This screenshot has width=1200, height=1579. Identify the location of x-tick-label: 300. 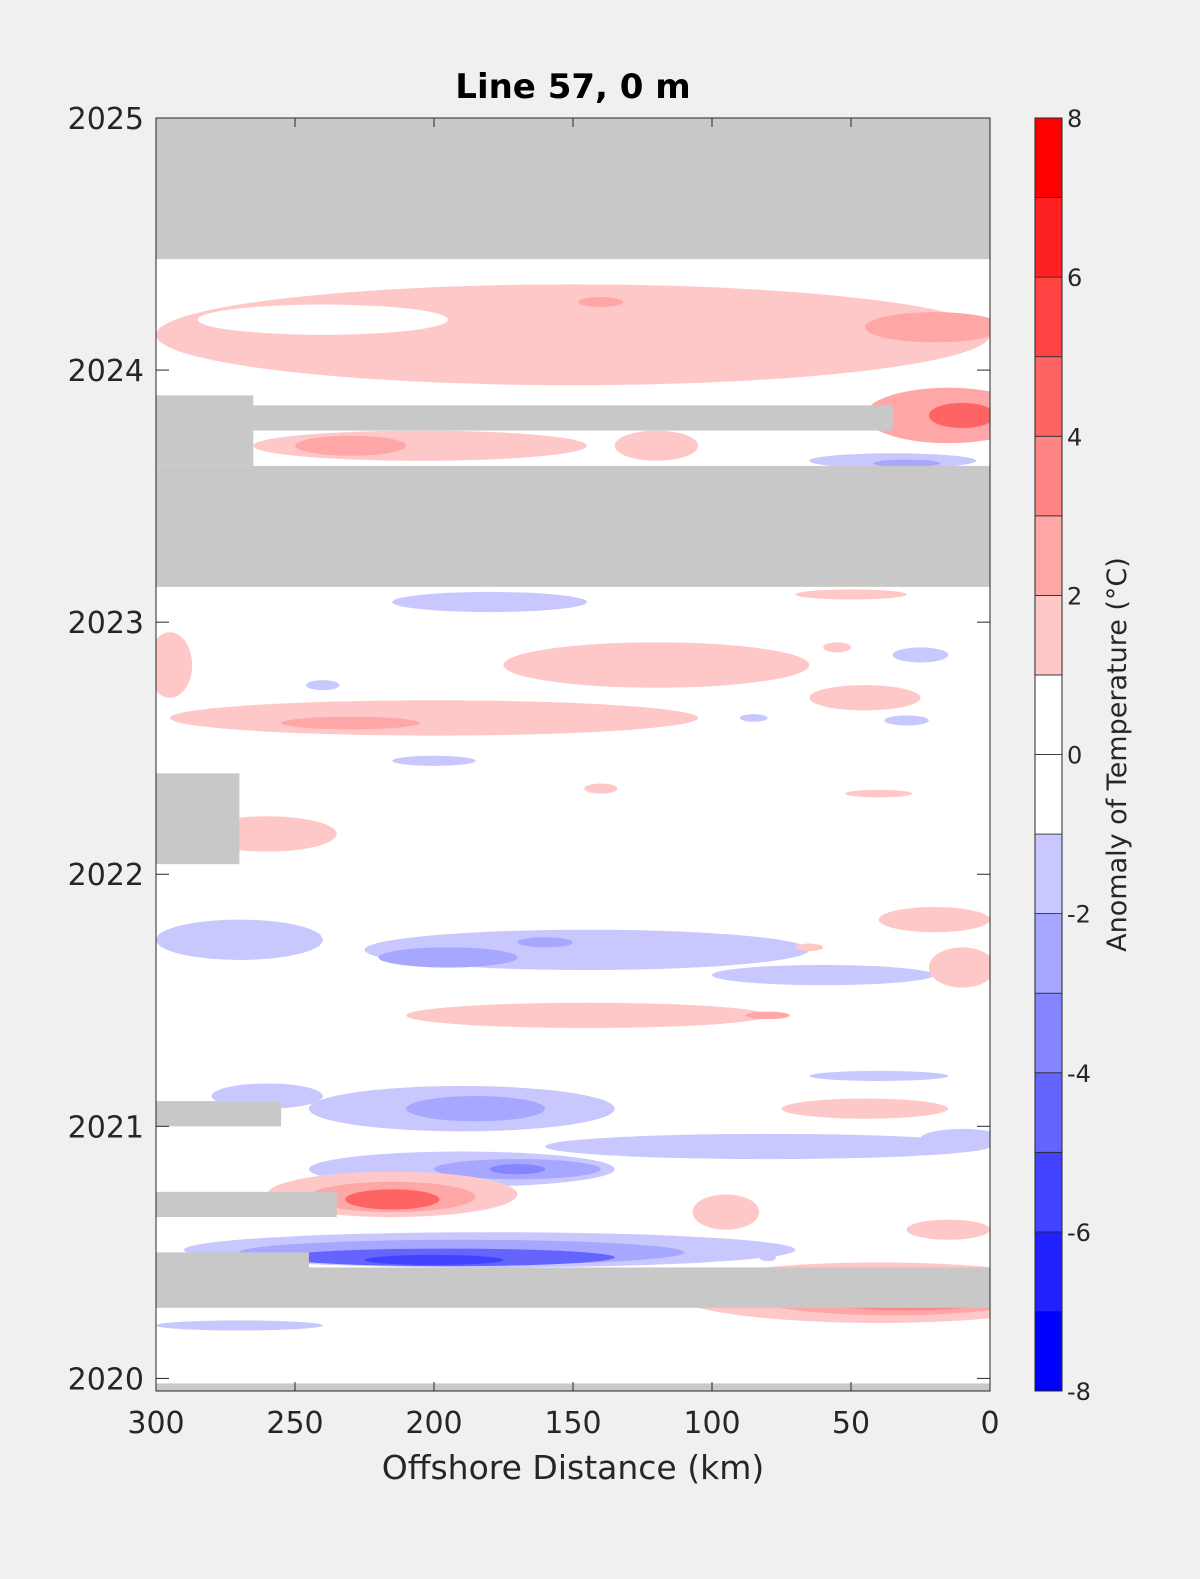
(155, 1423).